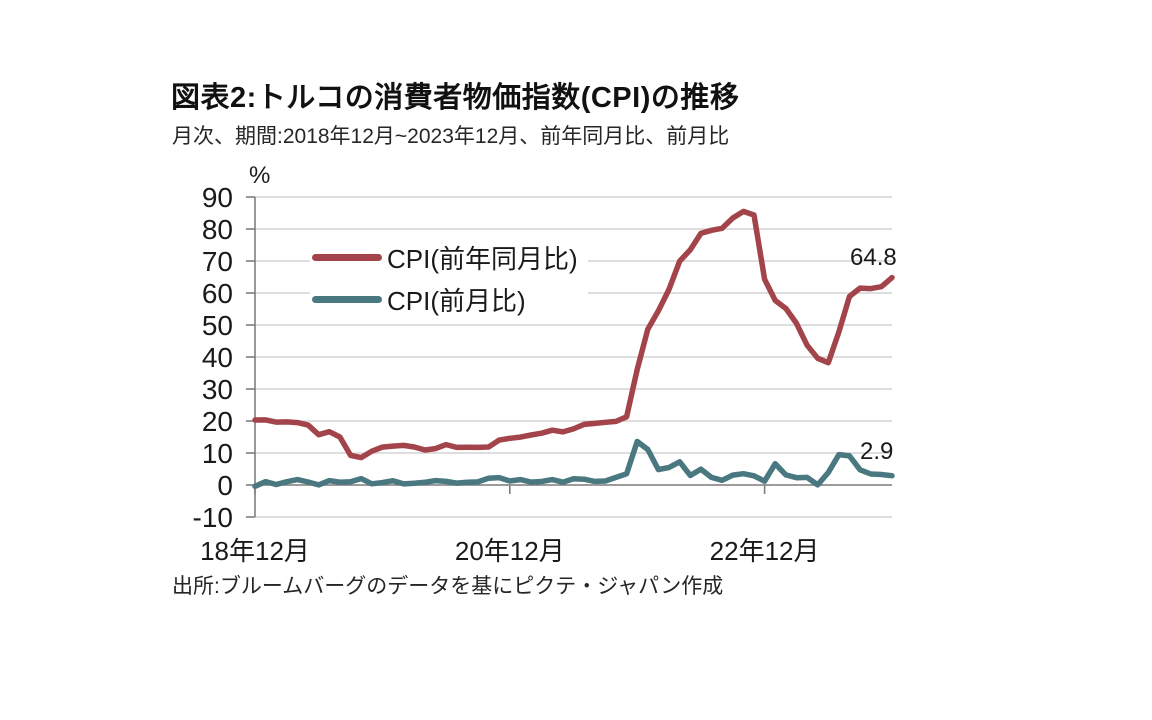 This screenshot has height=720, width=1152. I want to click on y-tick-label: 70, so click(217, 261).